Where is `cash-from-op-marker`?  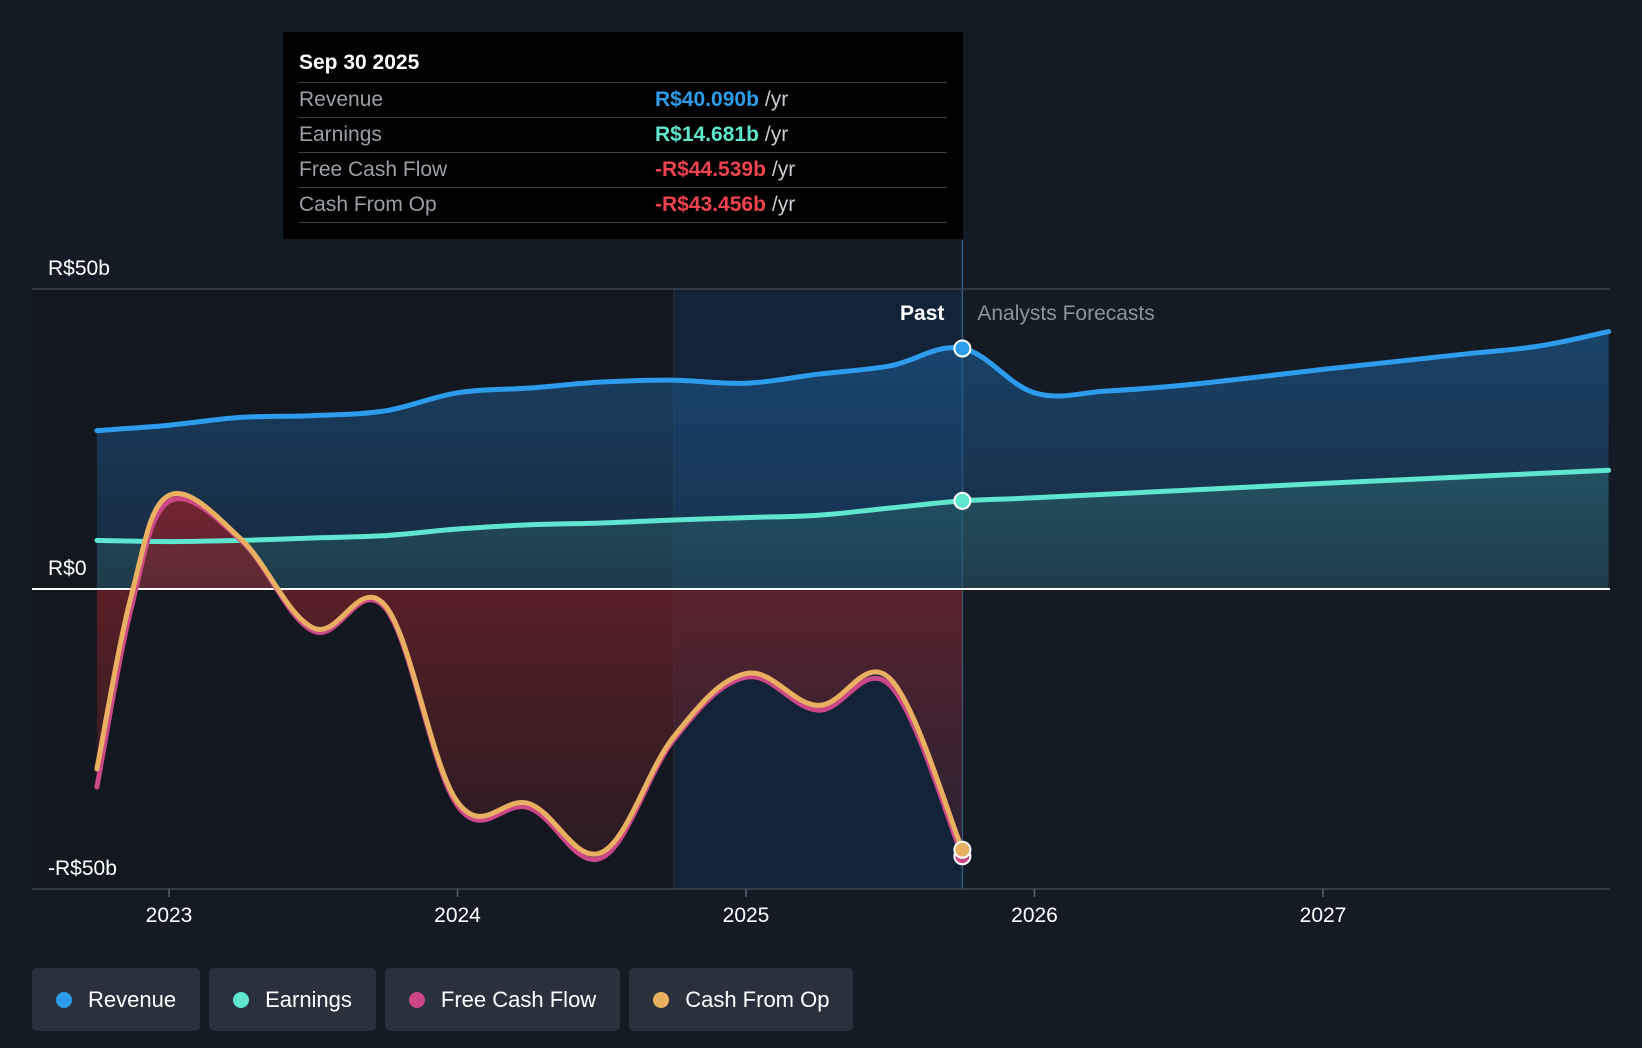
cash-from-op-marker is located at coordinates (962, 849).